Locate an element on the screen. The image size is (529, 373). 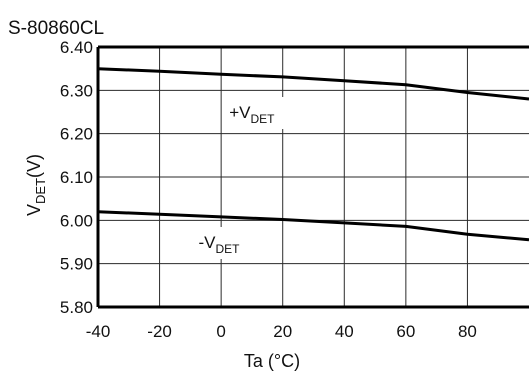
y-axis-label-subscript: DET is located at coordinates (40, 191).